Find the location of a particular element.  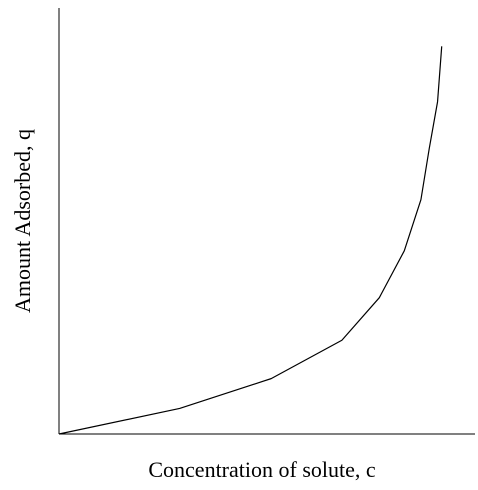

x-axis-label: Concentration of solute, c is located at coordinates (262, 469).